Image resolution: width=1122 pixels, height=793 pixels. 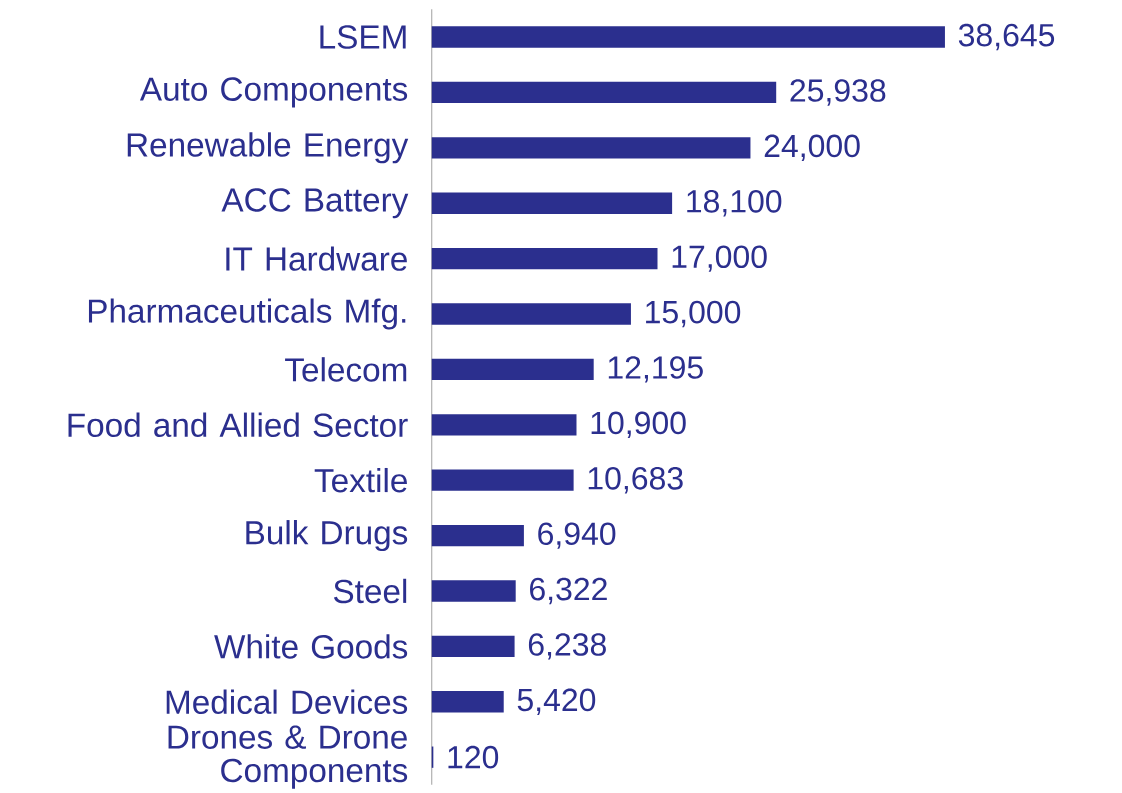 I want to click on data-label: 6,238, so click(x=567, y=646).